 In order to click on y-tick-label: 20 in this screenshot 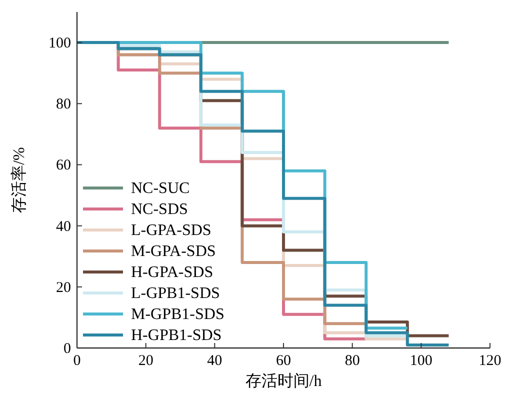, I will do `click(63, 288)`.